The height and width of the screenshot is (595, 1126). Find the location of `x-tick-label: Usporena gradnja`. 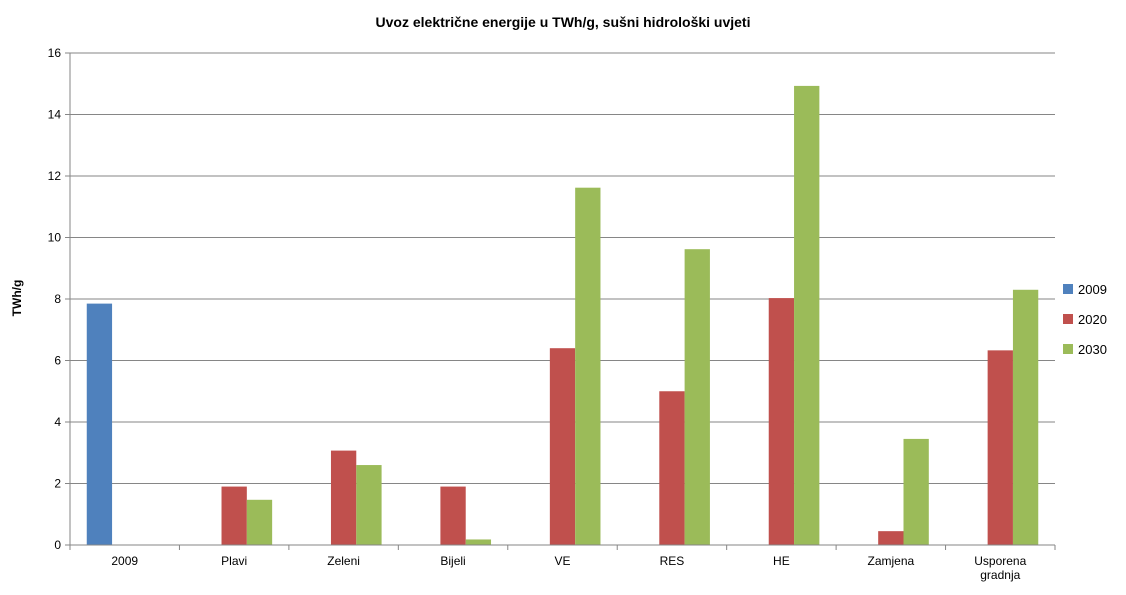

x-tick-label: Usporena gradnja is located at coordinates (1000, 568).